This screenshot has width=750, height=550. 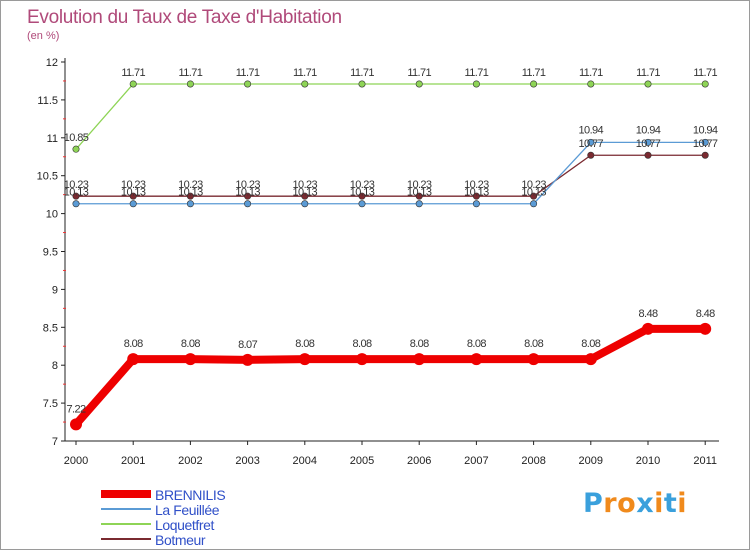 I want to click on data-label: 10.85, so click(x=76, y=138).